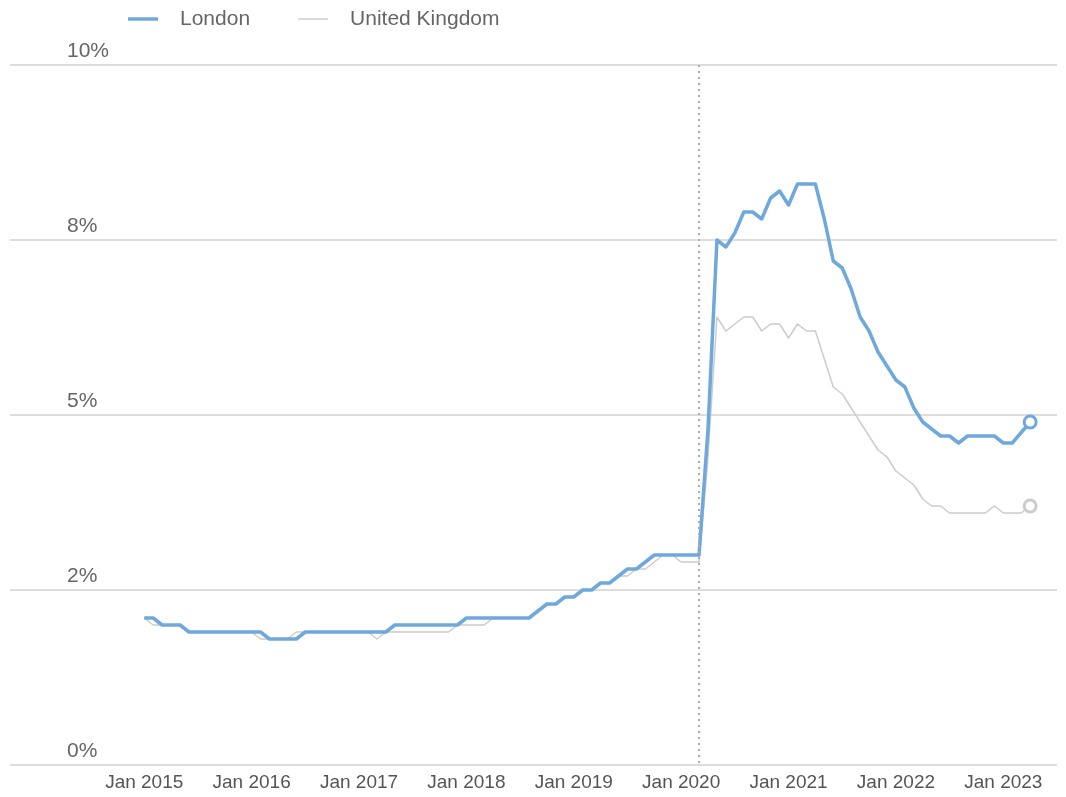 The height and width of the screenshot is (797, 1066). What do you see at coordinates (788, 781) in the screenshot?
I see `x-tick-label: Jan 2021` at bounding box center [788, 781].